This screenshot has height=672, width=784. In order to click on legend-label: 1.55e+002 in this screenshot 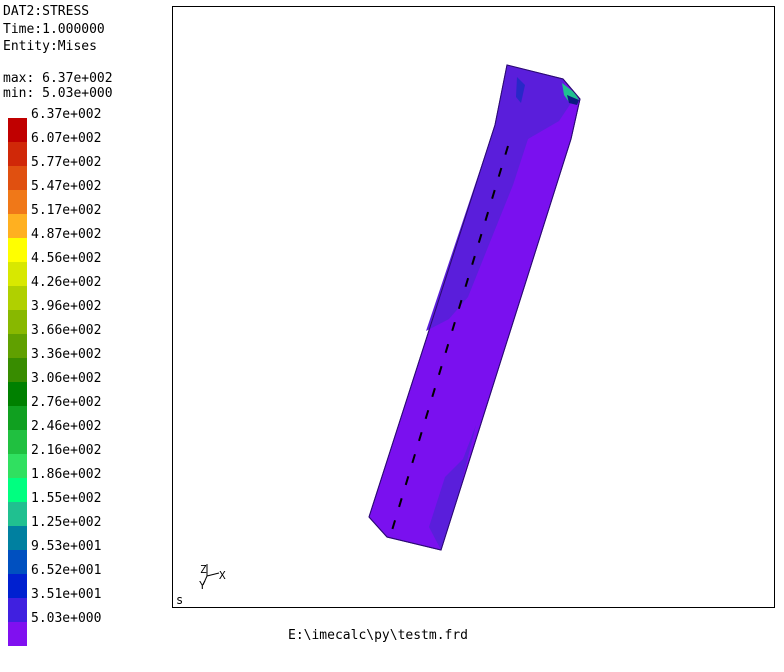, I will do `click(66, 498)`.